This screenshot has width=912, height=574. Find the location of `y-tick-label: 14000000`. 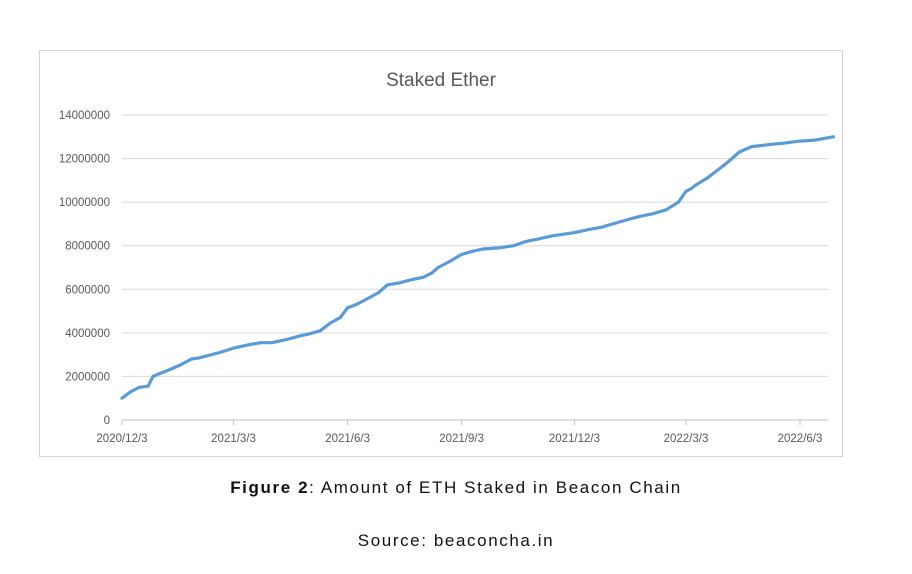

y-tick-label: 14000000 is located at coordinates (84, 116).